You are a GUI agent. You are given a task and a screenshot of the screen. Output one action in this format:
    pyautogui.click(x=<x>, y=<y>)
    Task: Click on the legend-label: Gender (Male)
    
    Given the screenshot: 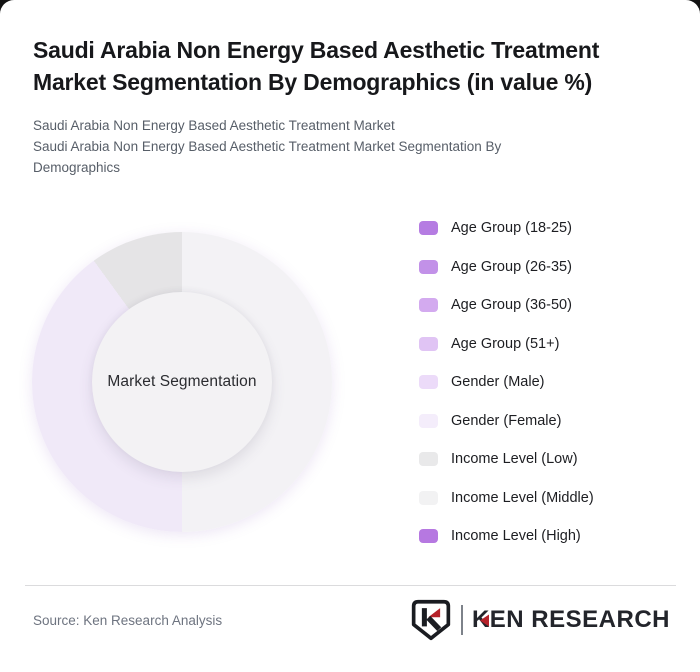 What is the action you would take?
    pyautogui.click(x=498, y=382)
    